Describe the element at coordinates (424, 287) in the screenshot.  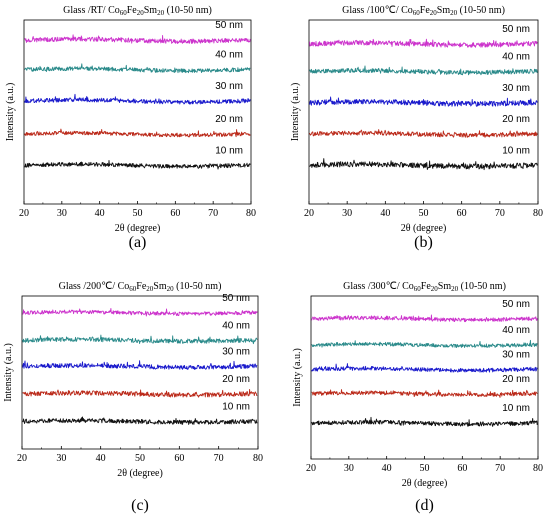
I see `chart-title: Glass /300℃/ Co60Fe20Sm20 (10-50 nm)` at that location.